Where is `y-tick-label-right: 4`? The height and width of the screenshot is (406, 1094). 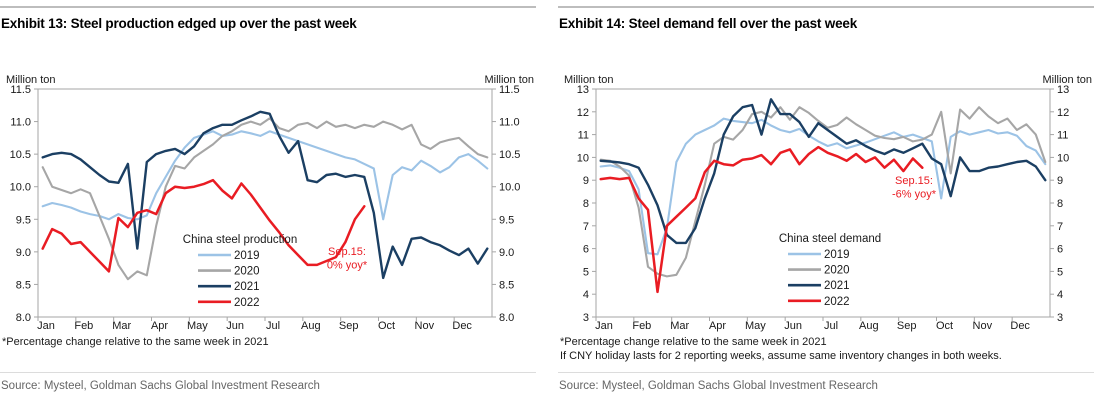 y-tick-label-right: 4 is located at coordinates (1060, 295).